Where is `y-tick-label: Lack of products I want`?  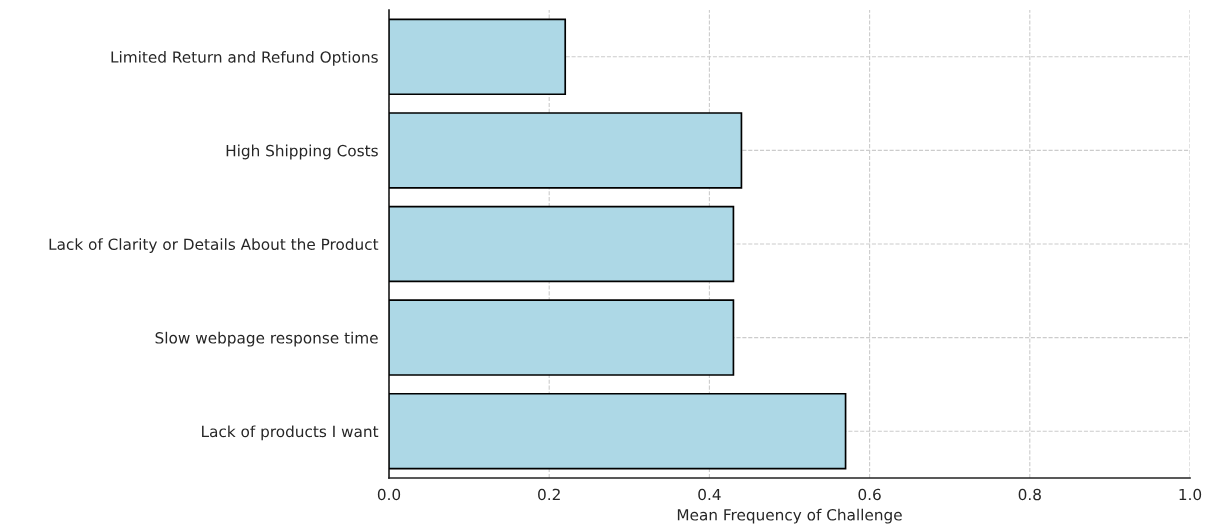
y-tick-label: Lack of products I want is located at coordinates (290, 433).